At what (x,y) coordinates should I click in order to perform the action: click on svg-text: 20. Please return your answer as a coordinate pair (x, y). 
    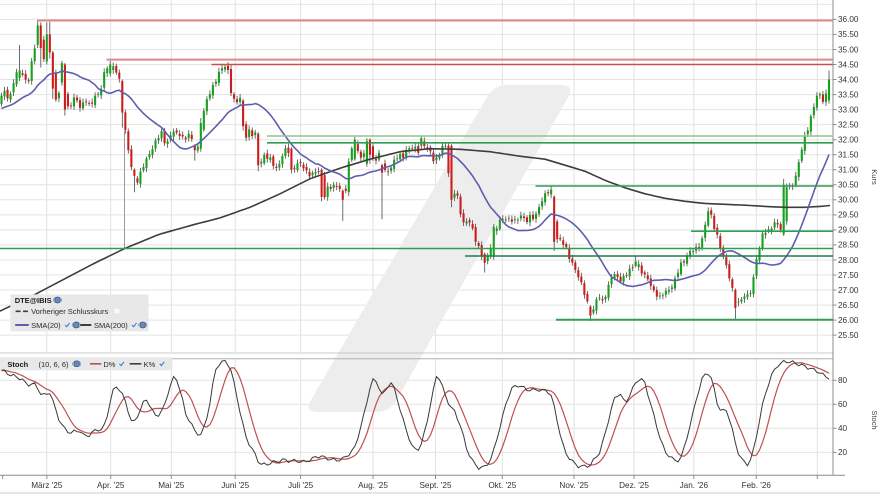
    Looking at the image, I should click on (843, 452).